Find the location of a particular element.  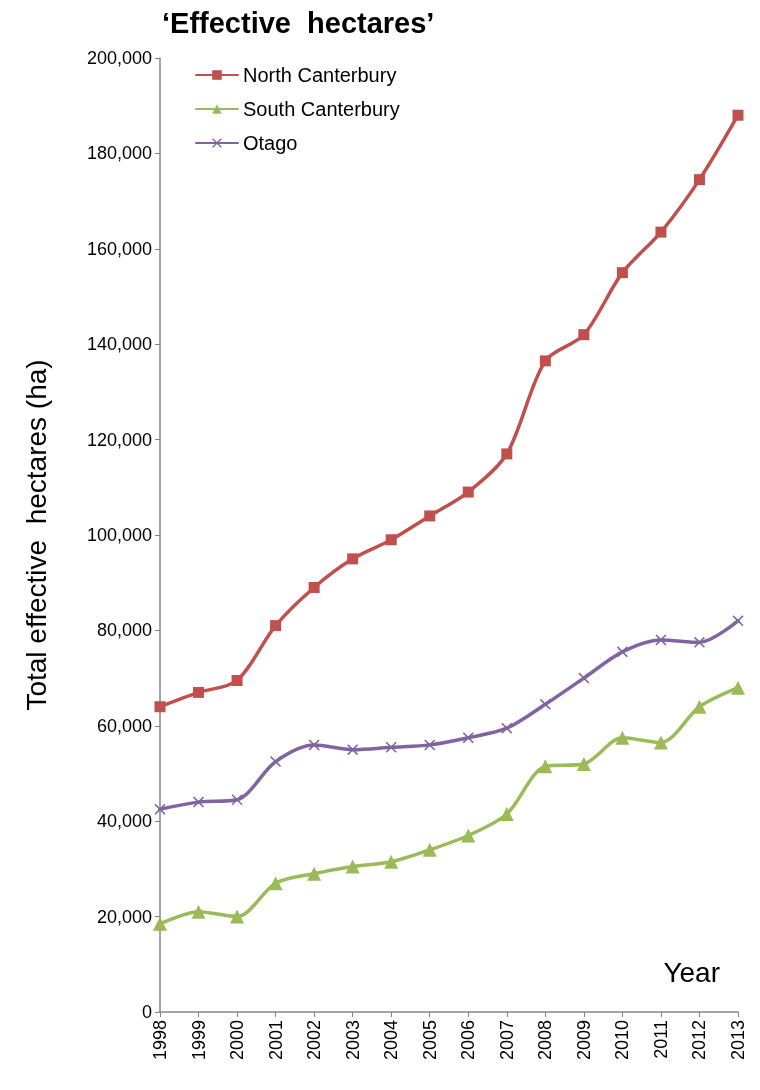

y-tick-label: 40,000 is located at coordinates (124, 821).